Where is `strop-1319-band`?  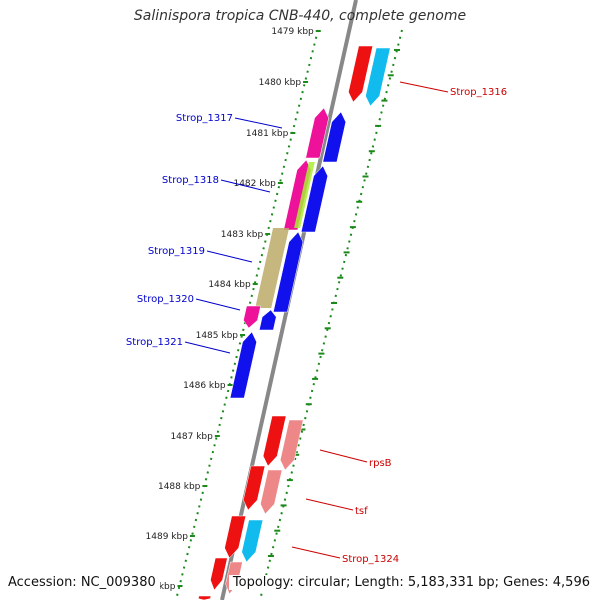 strop-1319-band is located at coordinates (272, 268).